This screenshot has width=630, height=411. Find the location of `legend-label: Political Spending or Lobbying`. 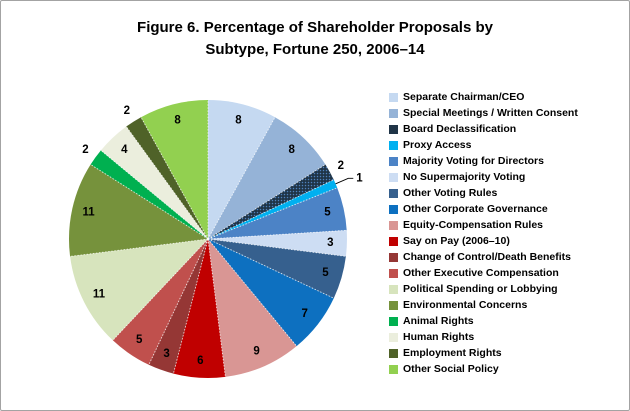

legend-label: Political Spending or Lobbying is located at coordinates (480, 288).